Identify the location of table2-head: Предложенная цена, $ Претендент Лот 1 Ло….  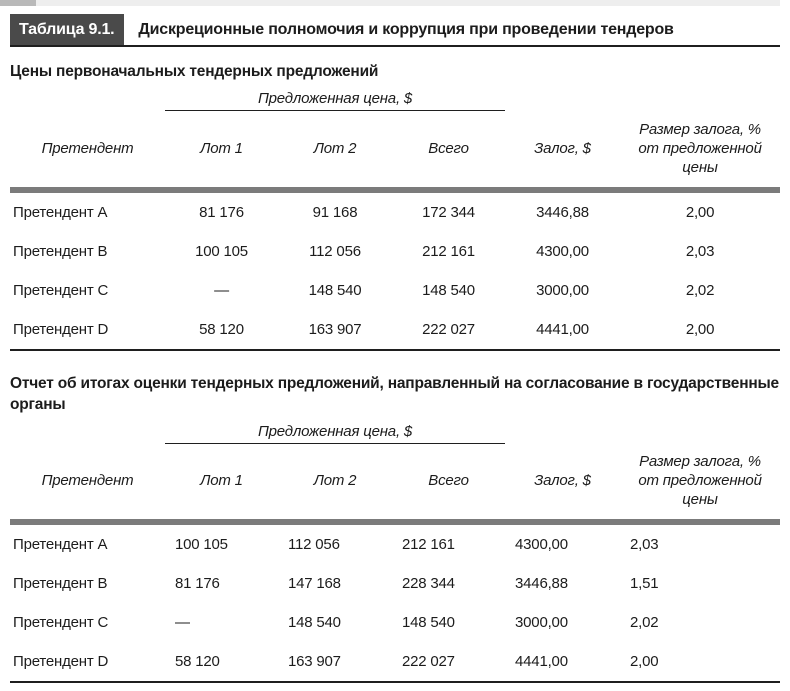
(395, 470).